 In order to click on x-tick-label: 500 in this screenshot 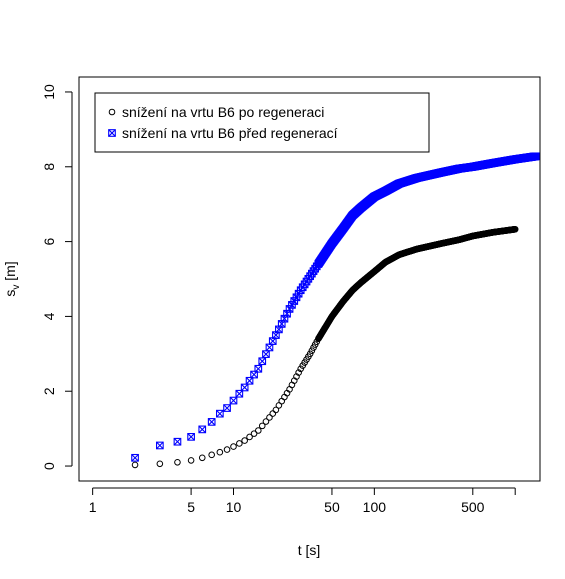, I will do `click(473, 507)`.